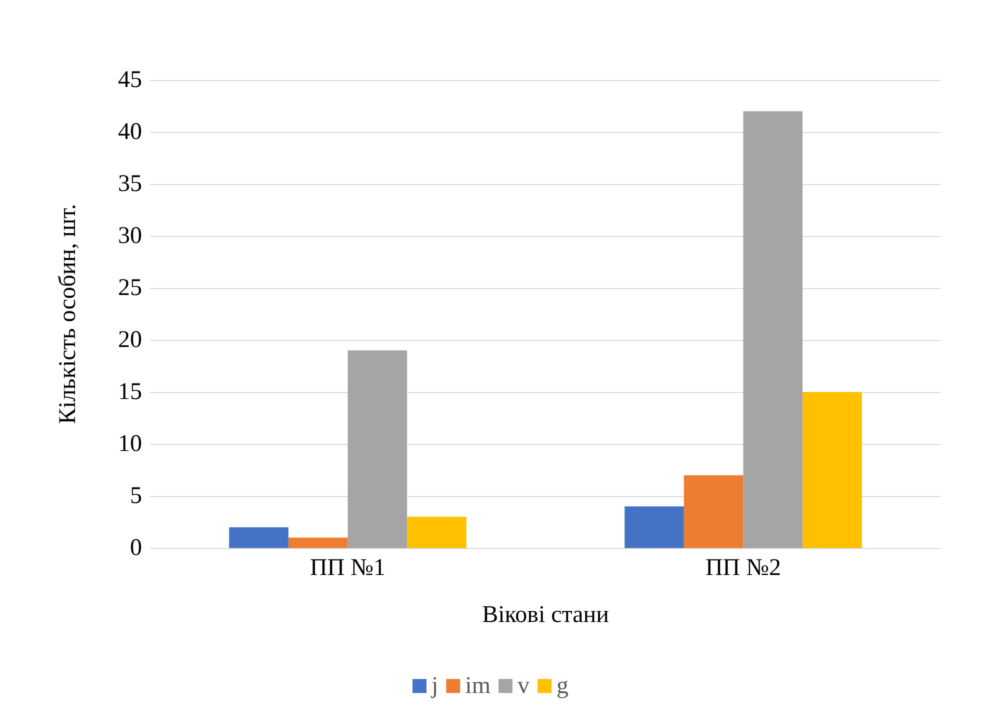 The width and height of the screenshot is (981, 718). What do you see at coordinates (130, 288) in the screenshot?
I see `y-tick-label: 25` at bounding box center [130, 288].